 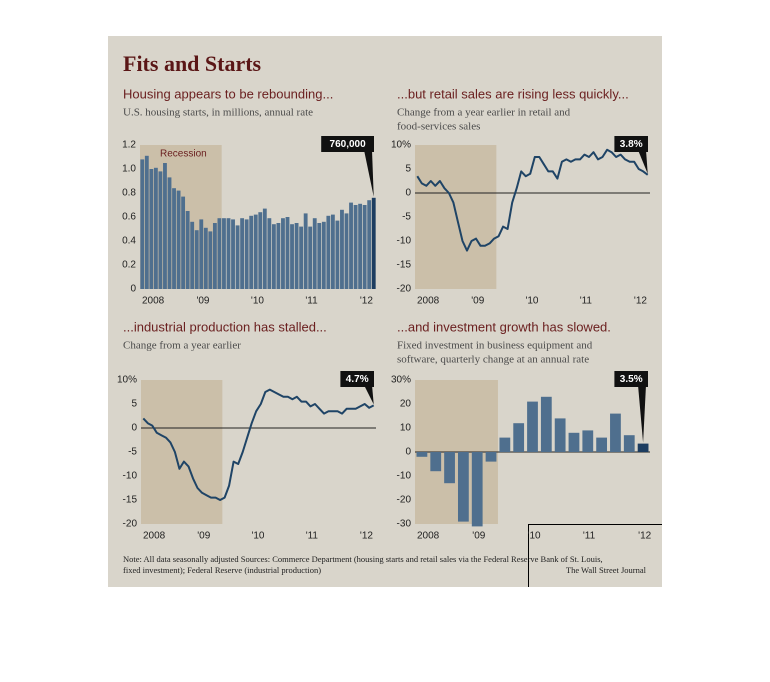 I want to click on y-tick-label: 1.0, so click(x=129, y=169).